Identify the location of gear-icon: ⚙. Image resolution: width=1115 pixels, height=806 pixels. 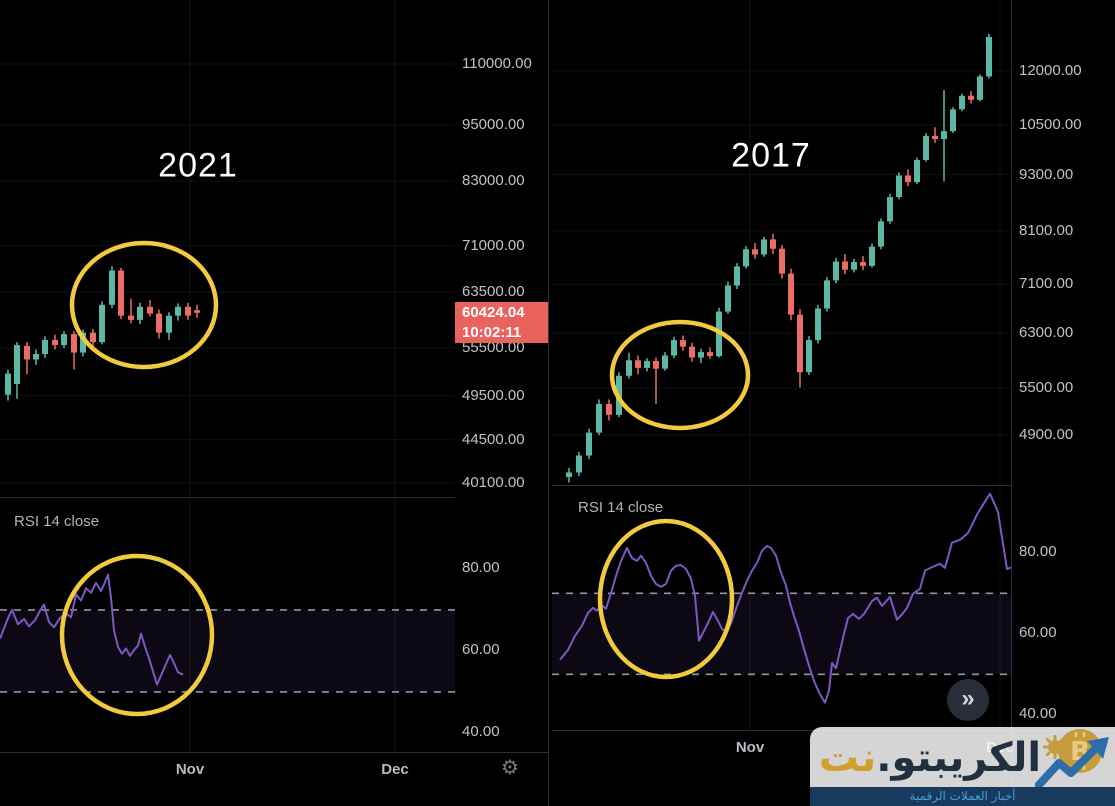
(510, 767).